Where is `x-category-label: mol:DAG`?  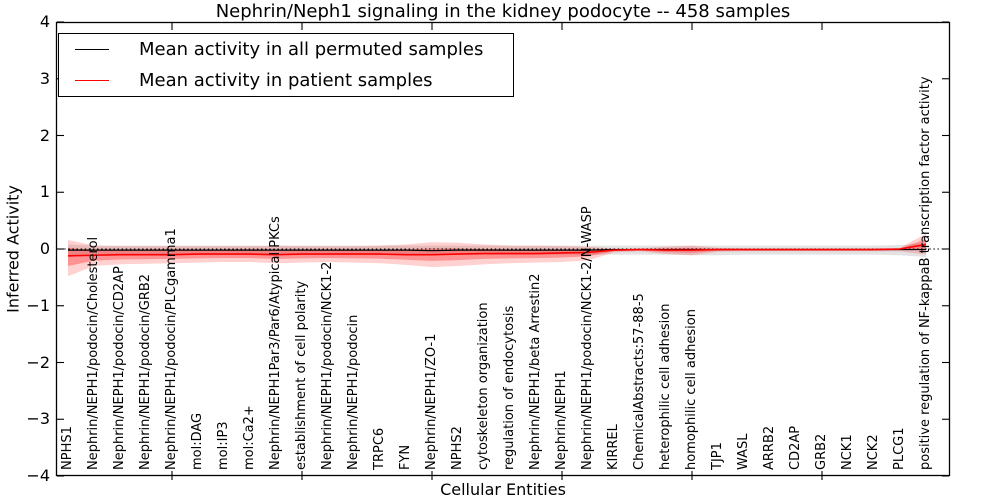
x-category-label: mol:DAG is located at coordinates (197, 441).